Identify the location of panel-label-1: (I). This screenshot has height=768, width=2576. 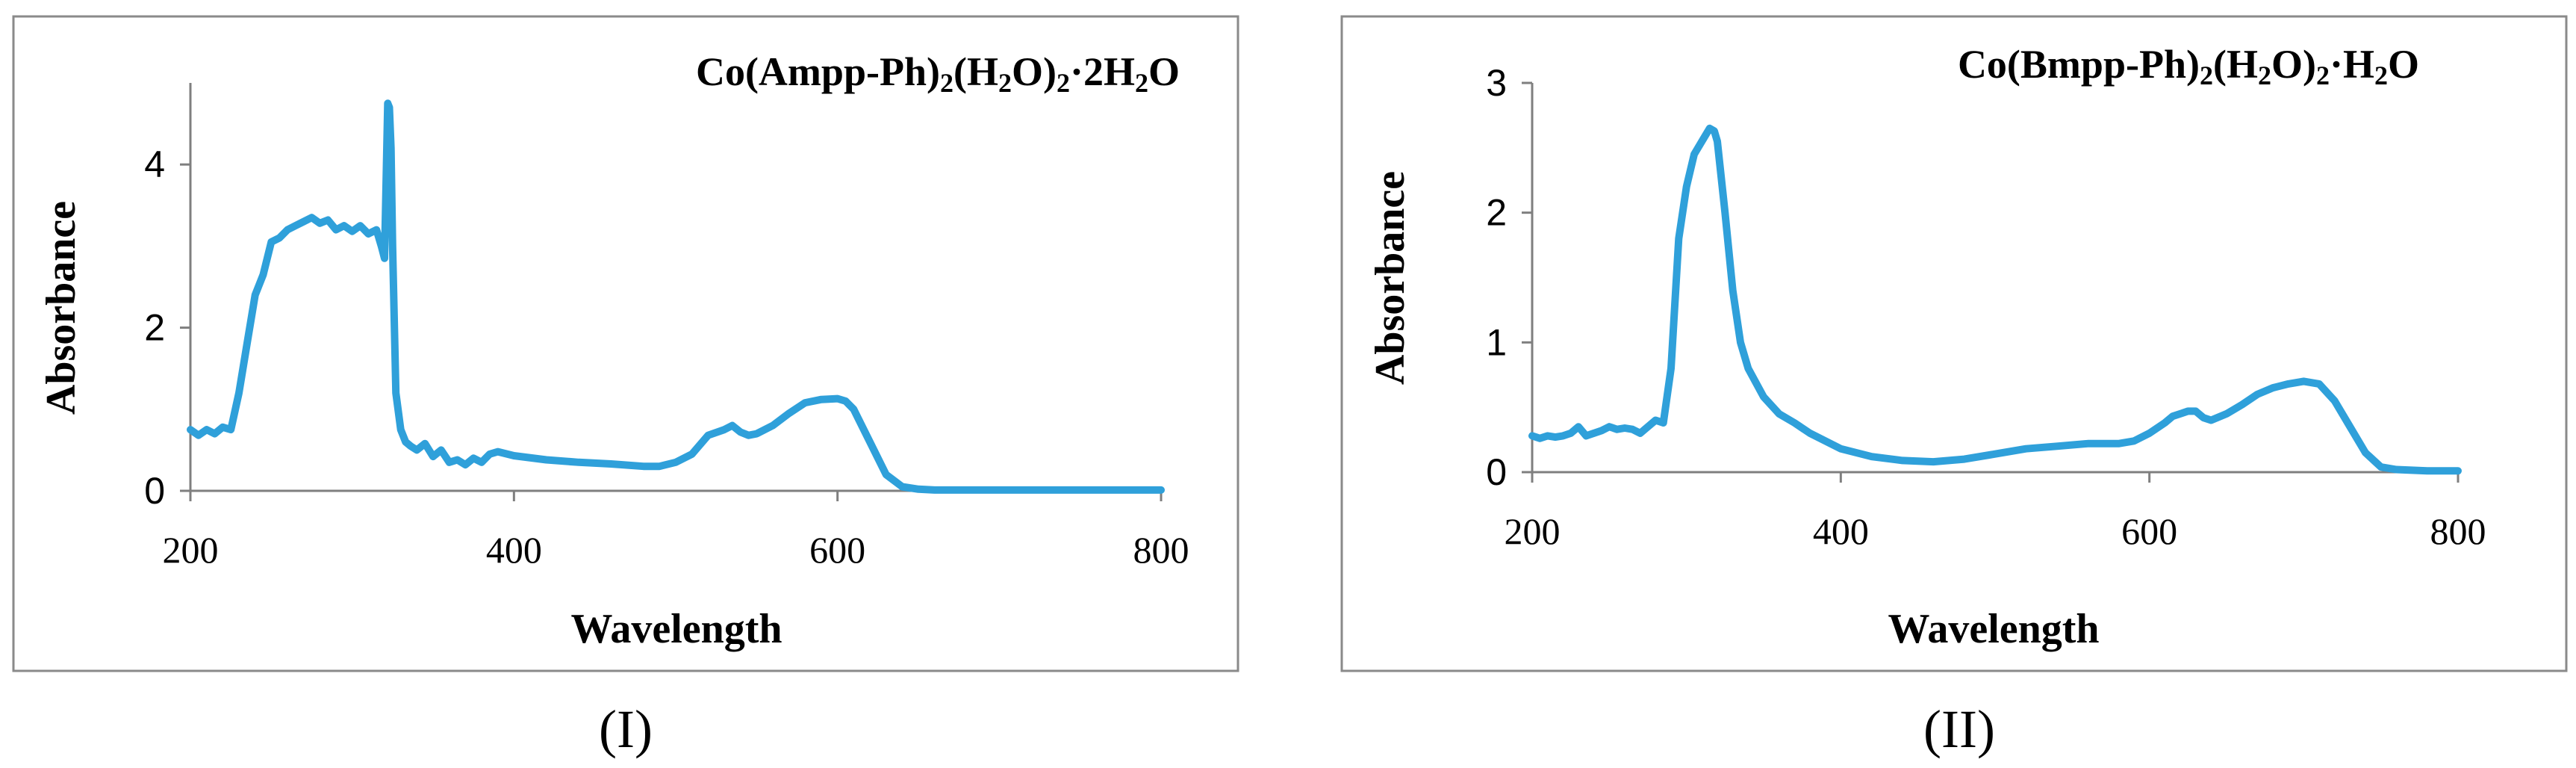
(626, 729).